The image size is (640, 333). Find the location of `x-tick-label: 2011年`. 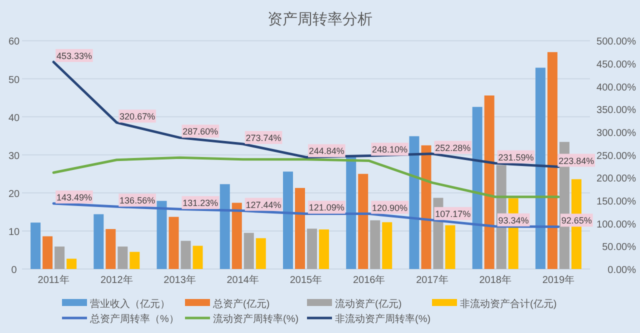

x-tick-label: 2011年 is located at coordinates (54, 280).